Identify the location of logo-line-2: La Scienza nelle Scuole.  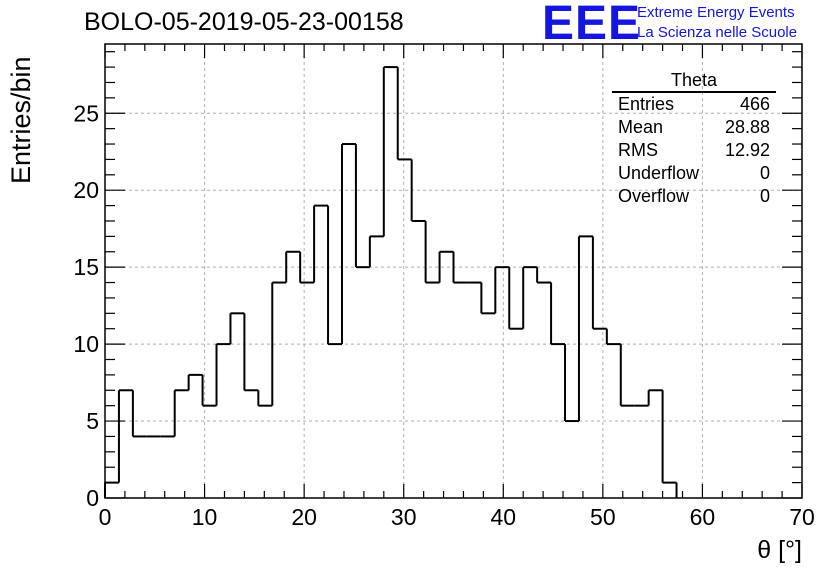
(717, 32).